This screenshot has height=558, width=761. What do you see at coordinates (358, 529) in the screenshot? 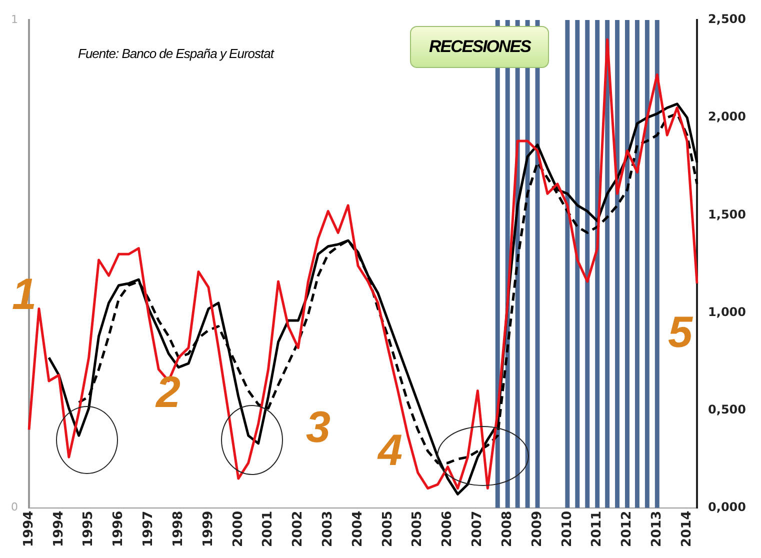
I see `x-tick-label: 2004` at bounding box center [358, 529].